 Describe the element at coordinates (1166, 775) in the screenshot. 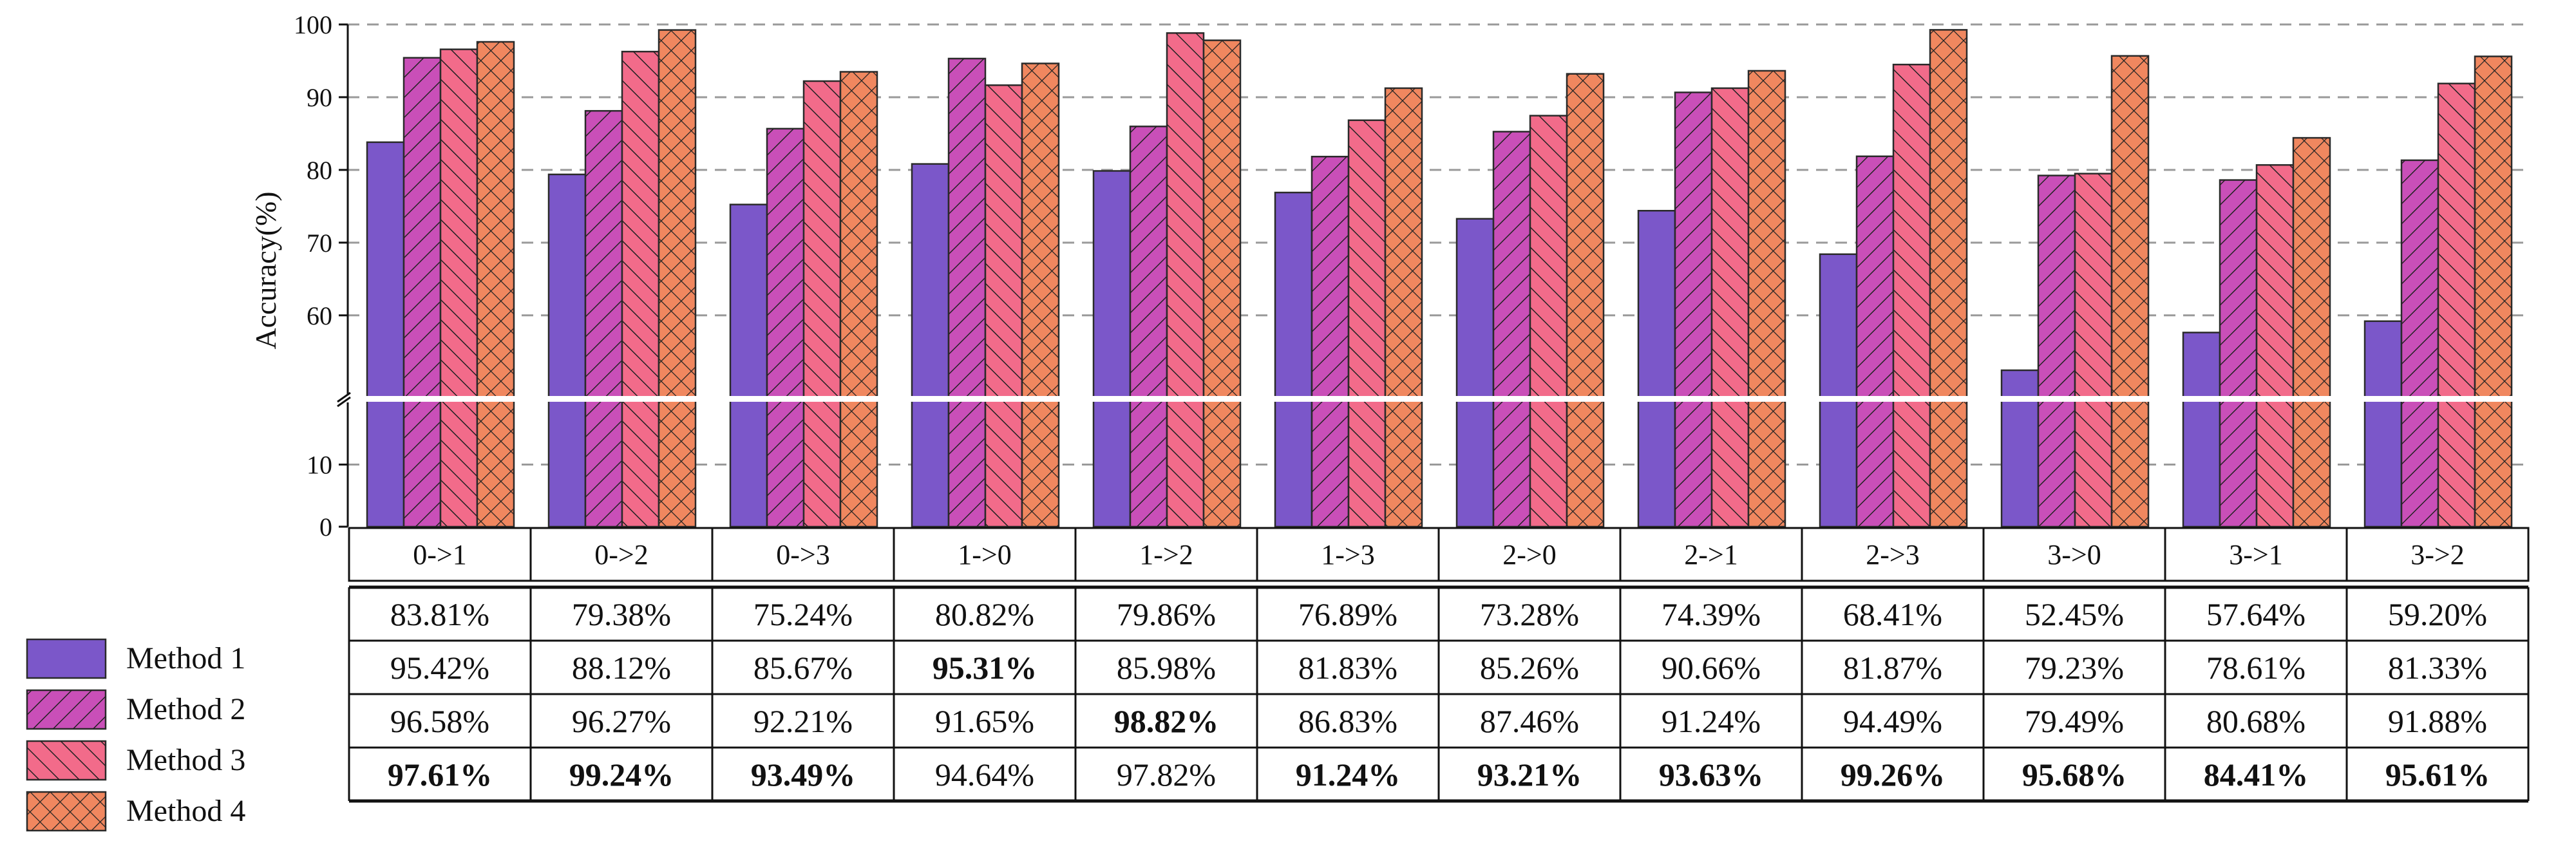

I see `data-label: 97.82%` at that location.